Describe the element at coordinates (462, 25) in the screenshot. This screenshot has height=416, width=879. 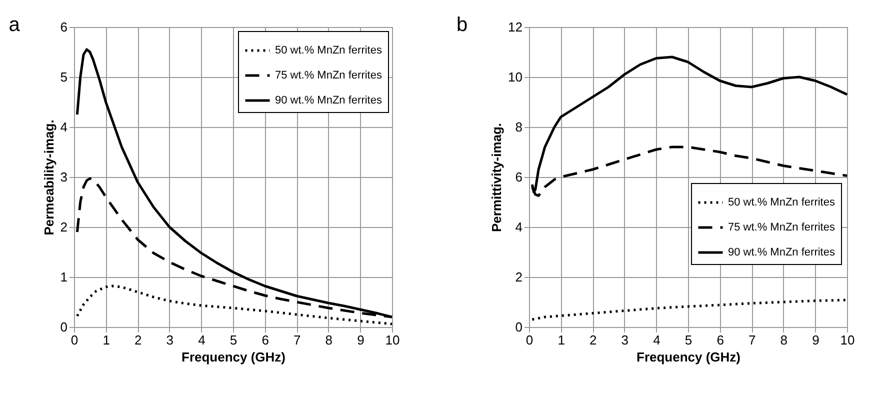
I see `chart-title: b` at that location.